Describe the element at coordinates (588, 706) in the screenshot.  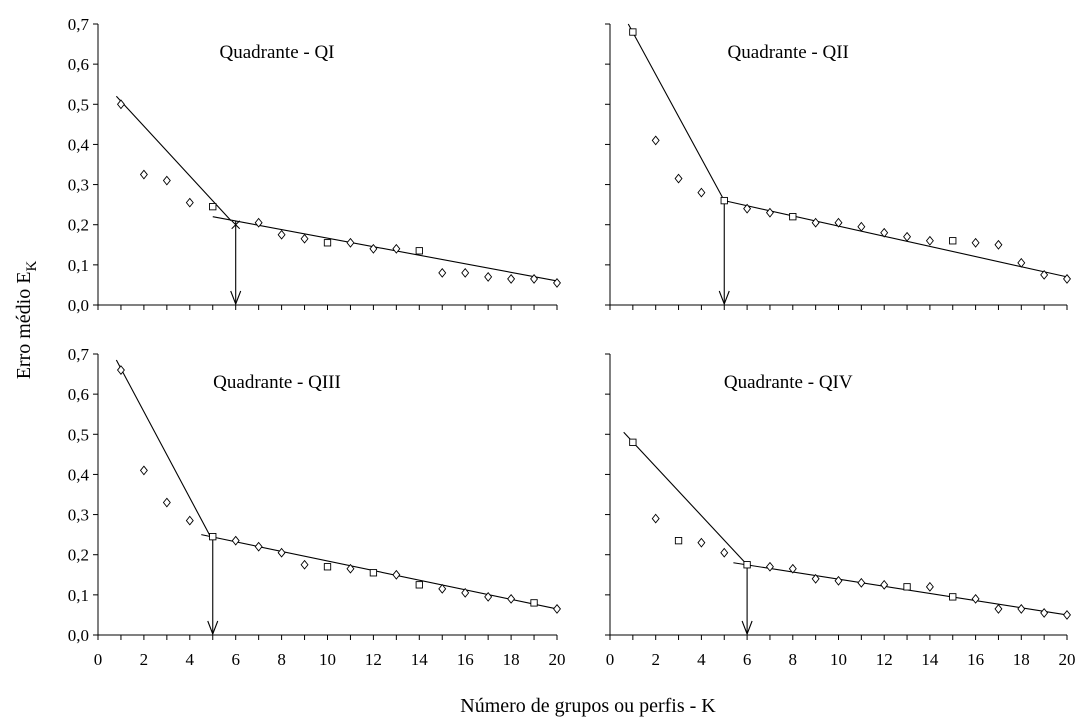
I see `x-axis-title: Número de grupos ou perfis - K` at that location.